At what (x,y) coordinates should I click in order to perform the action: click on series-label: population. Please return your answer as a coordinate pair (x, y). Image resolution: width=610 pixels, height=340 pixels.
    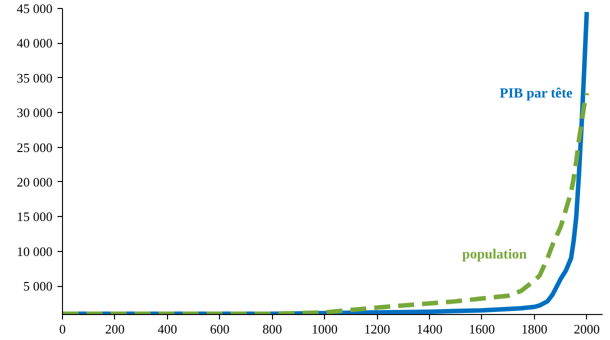
    Looking at the image, I should click on (494, 255).